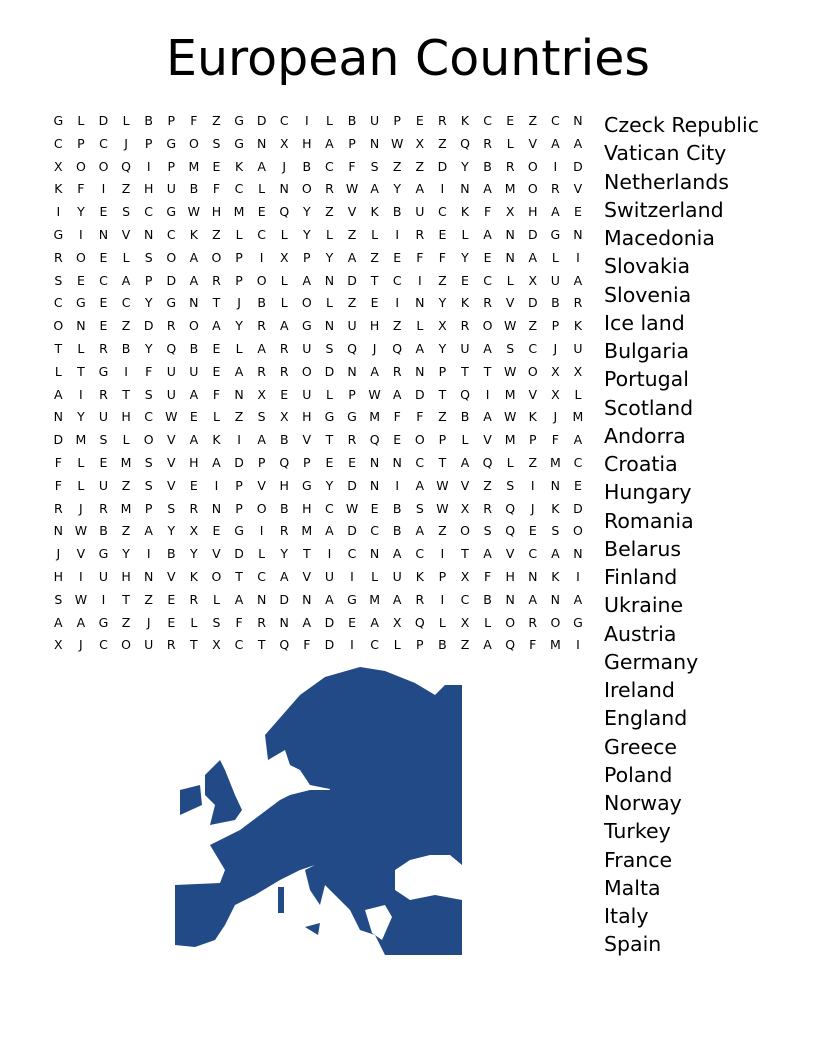 This screenshot has width=816, height=1056. Describe the element at coordinates (578, 417) in the screenshot. I see `grid-letter: M` at that location.